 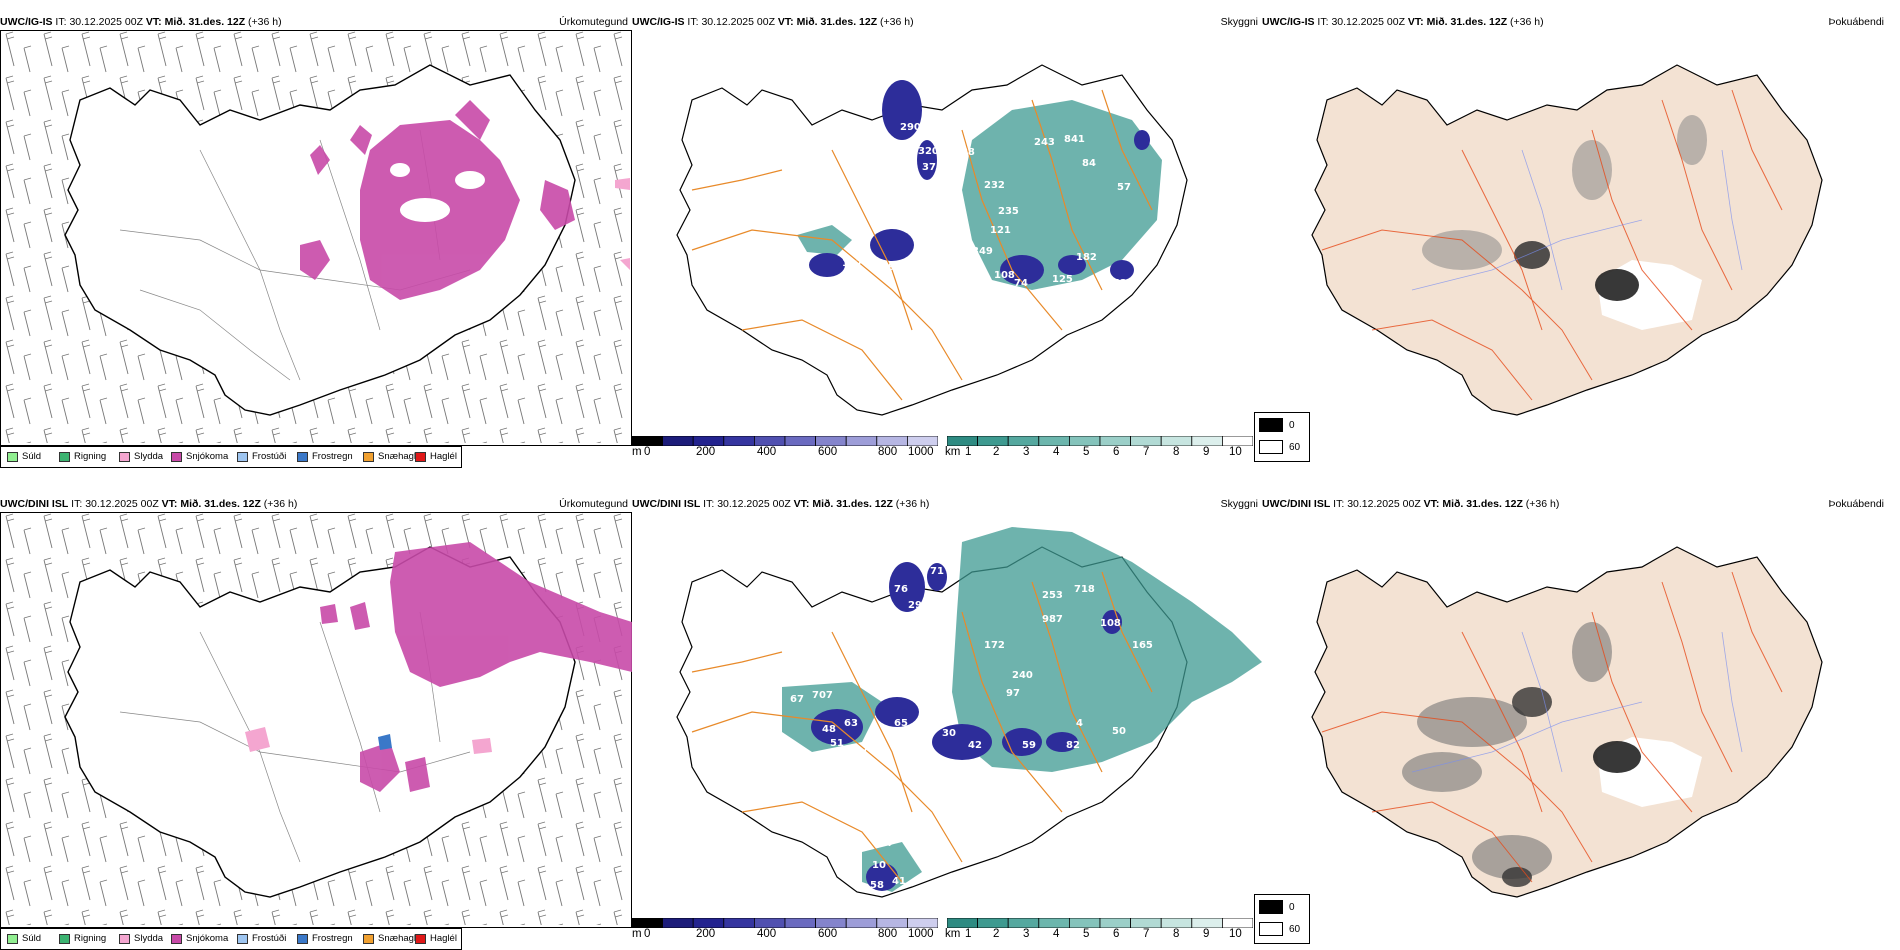 What do you see at coordinates (874, 289) in the screenshot?
I see `vis-value: 106` at bounding box center [874, 289].